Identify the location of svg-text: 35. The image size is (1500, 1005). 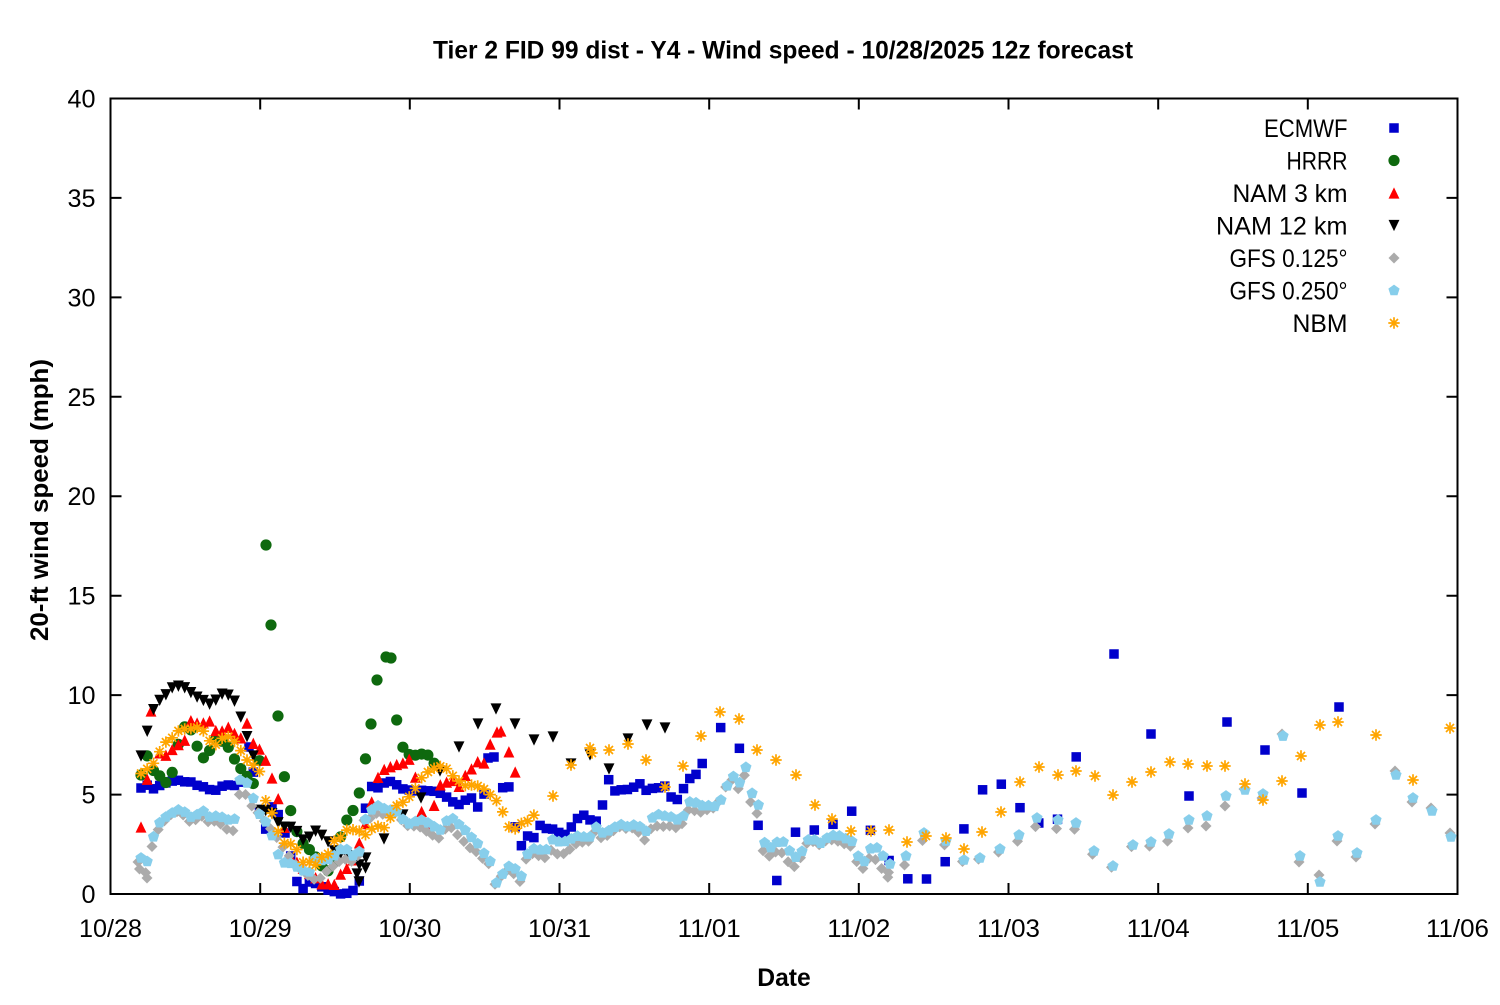
(82, 199).